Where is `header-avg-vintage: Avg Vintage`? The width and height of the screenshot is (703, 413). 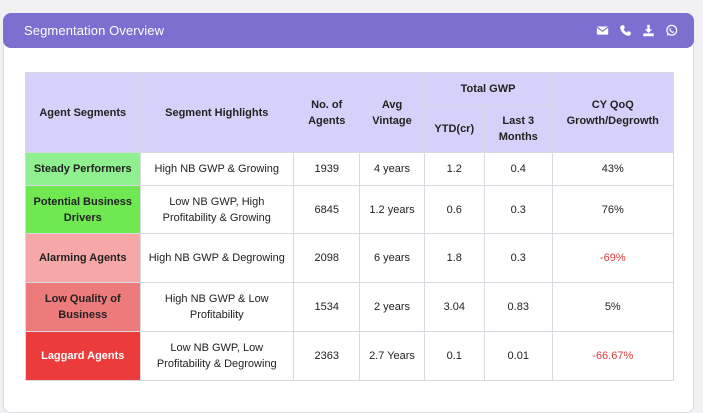 header-avg-vintage: Avg Vintage is located at coordinates (392, 112).